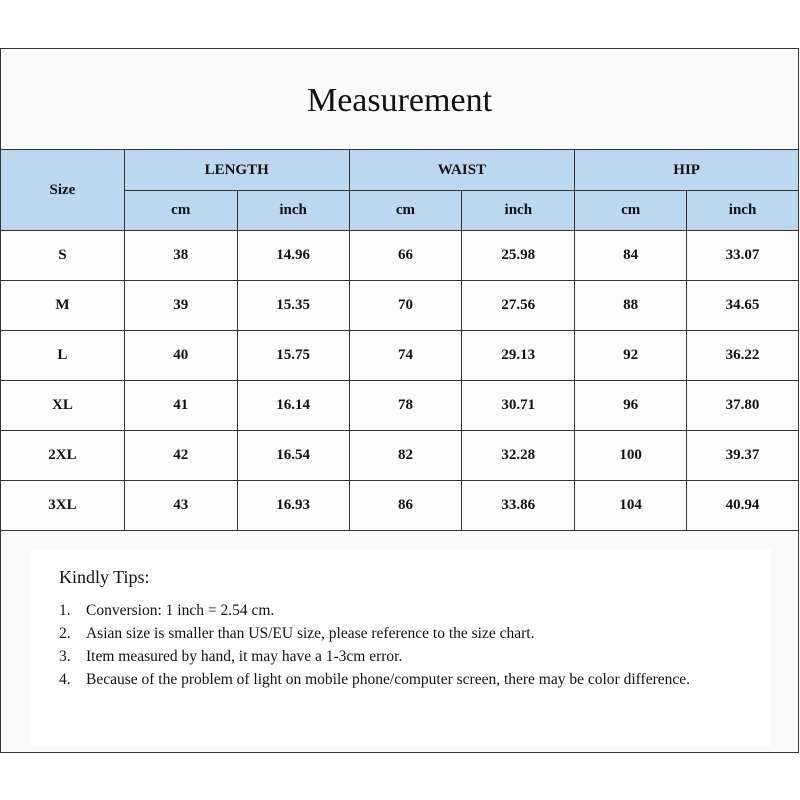  What do you see at coordinates (405, 455) in the screenshot?
I see `value-cell: 82` at bounding box center [405, 455].